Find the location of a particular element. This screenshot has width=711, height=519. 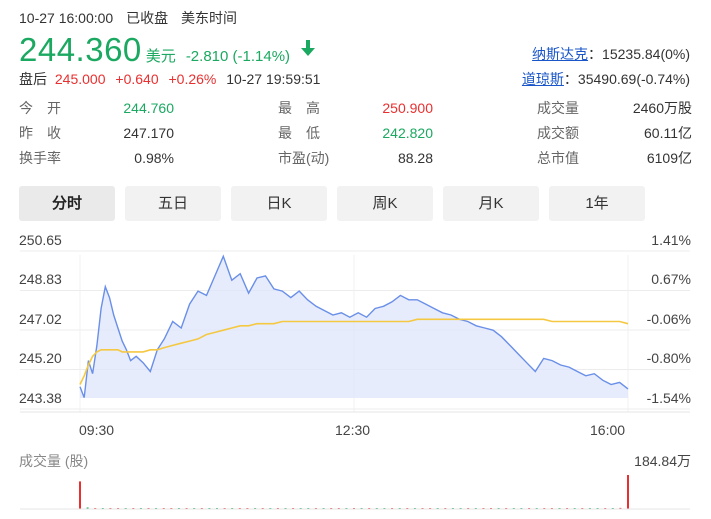

stat-turnover-rate-value: 0.98% is located at coordinates (154, 158).